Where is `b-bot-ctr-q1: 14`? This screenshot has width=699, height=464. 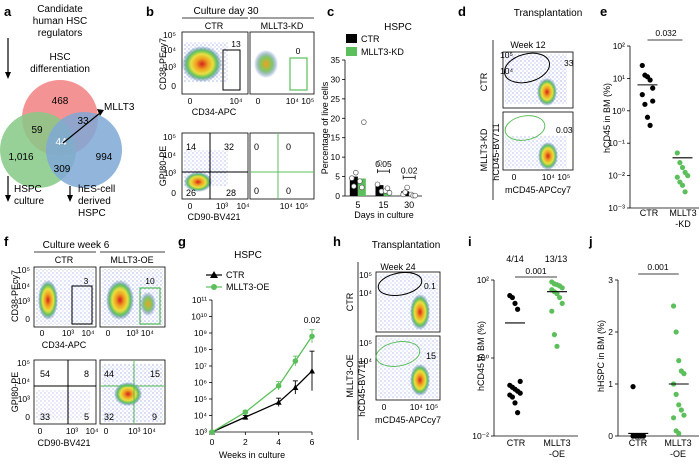
b-bot-ctr-q1: 14 is located at coordinates (191, 147).